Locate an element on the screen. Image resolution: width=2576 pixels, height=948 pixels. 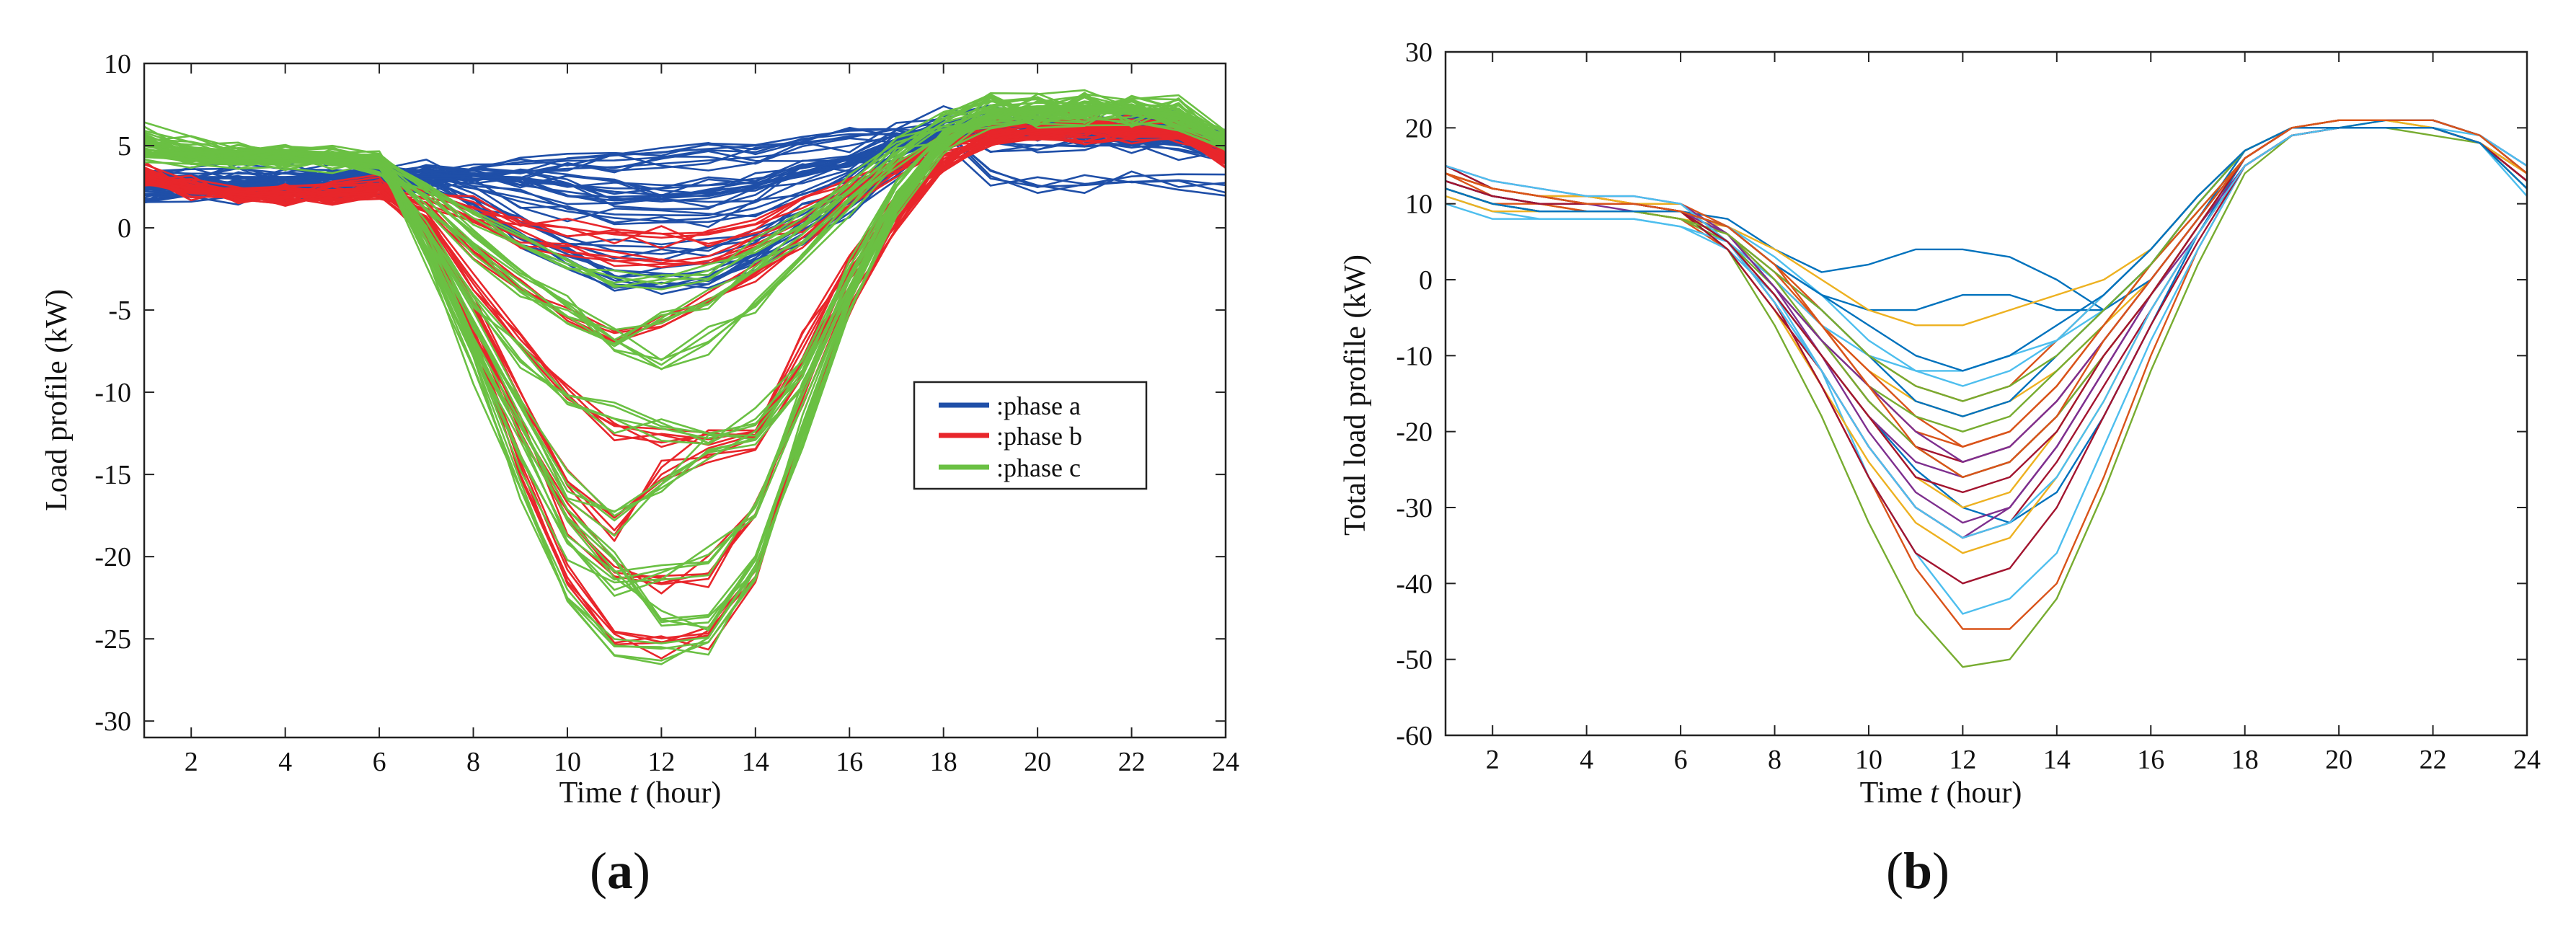
chart-b-x-tick-label-4: 4 is located at coordinates (1586, 760).